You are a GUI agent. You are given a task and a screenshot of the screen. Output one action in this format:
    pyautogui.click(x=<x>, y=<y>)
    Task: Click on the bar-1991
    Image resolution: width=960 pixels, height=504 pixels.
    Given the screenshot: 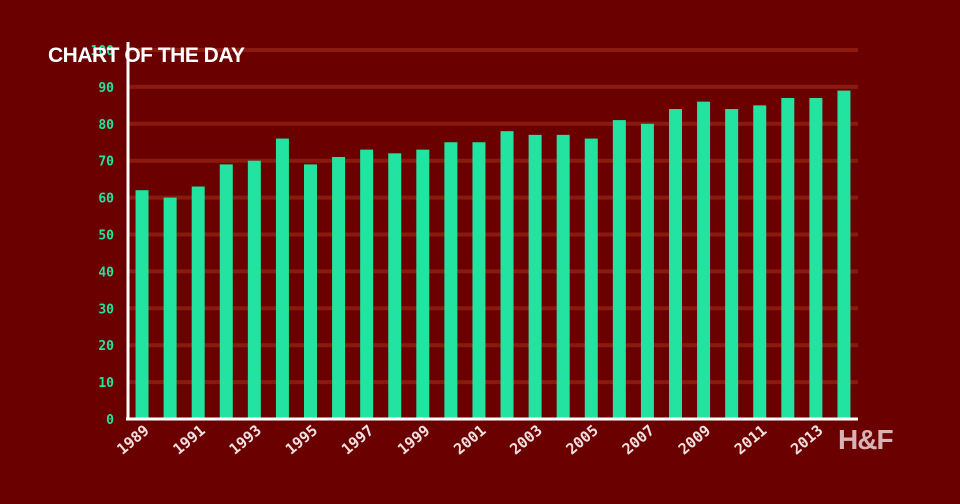 What is the action you would take?
    pyautogui.click(x=198, y=302)
    